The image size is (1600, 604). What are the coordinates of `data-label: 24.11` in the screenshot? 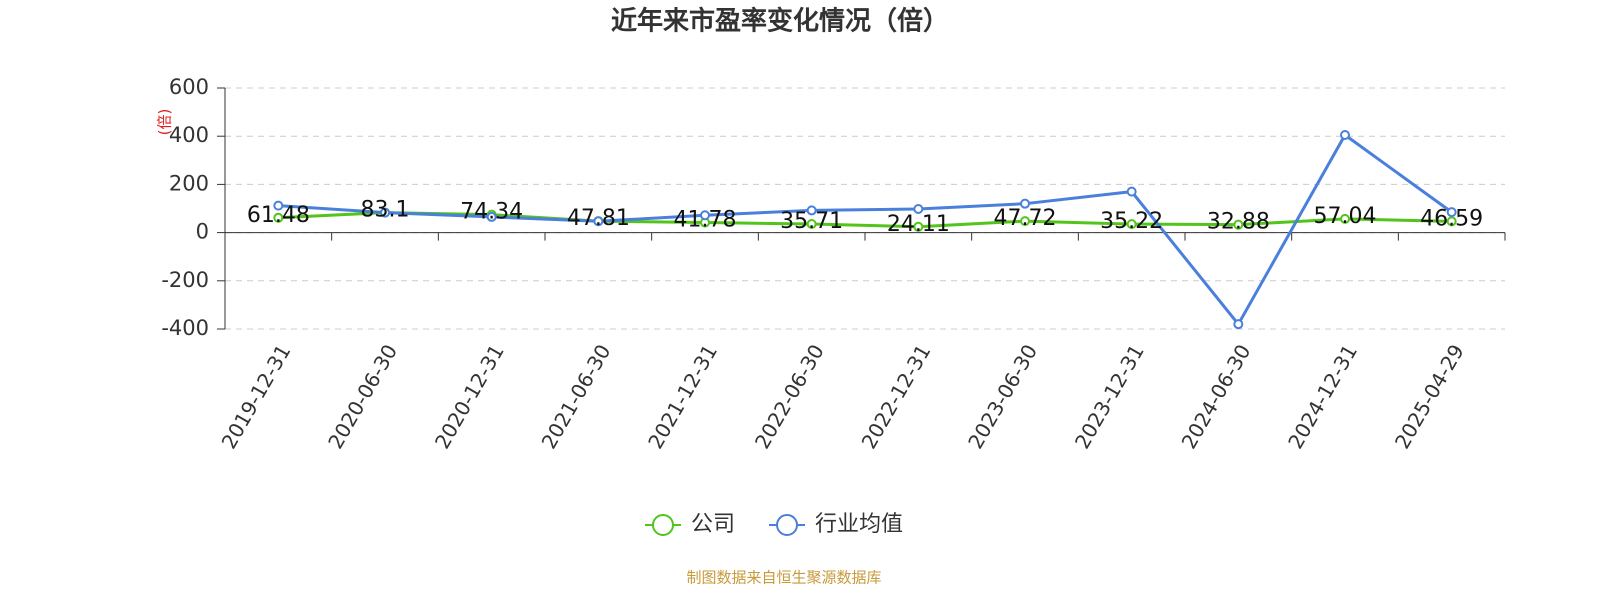 It's located at (918, 224).